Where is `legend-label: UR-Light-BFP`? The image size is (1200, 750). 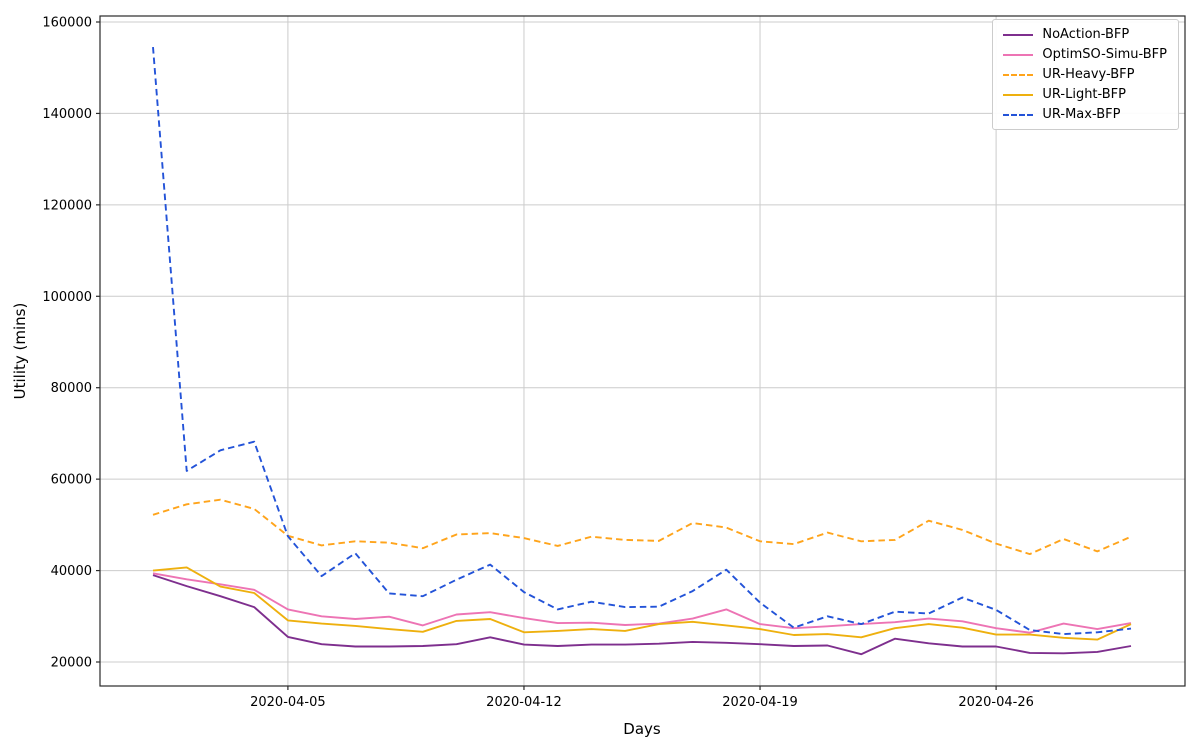
legend-label: UR-Light-BFP is located at coordinates (1084, 94).